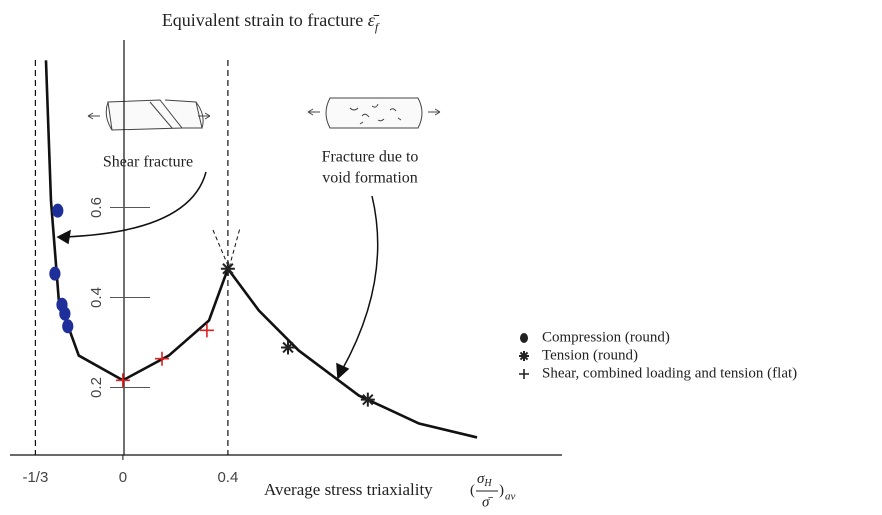 The image size is (882, 515). Describe the element at coordinates (226, 248) in the screenshot. I see `extrapolation` at that location.